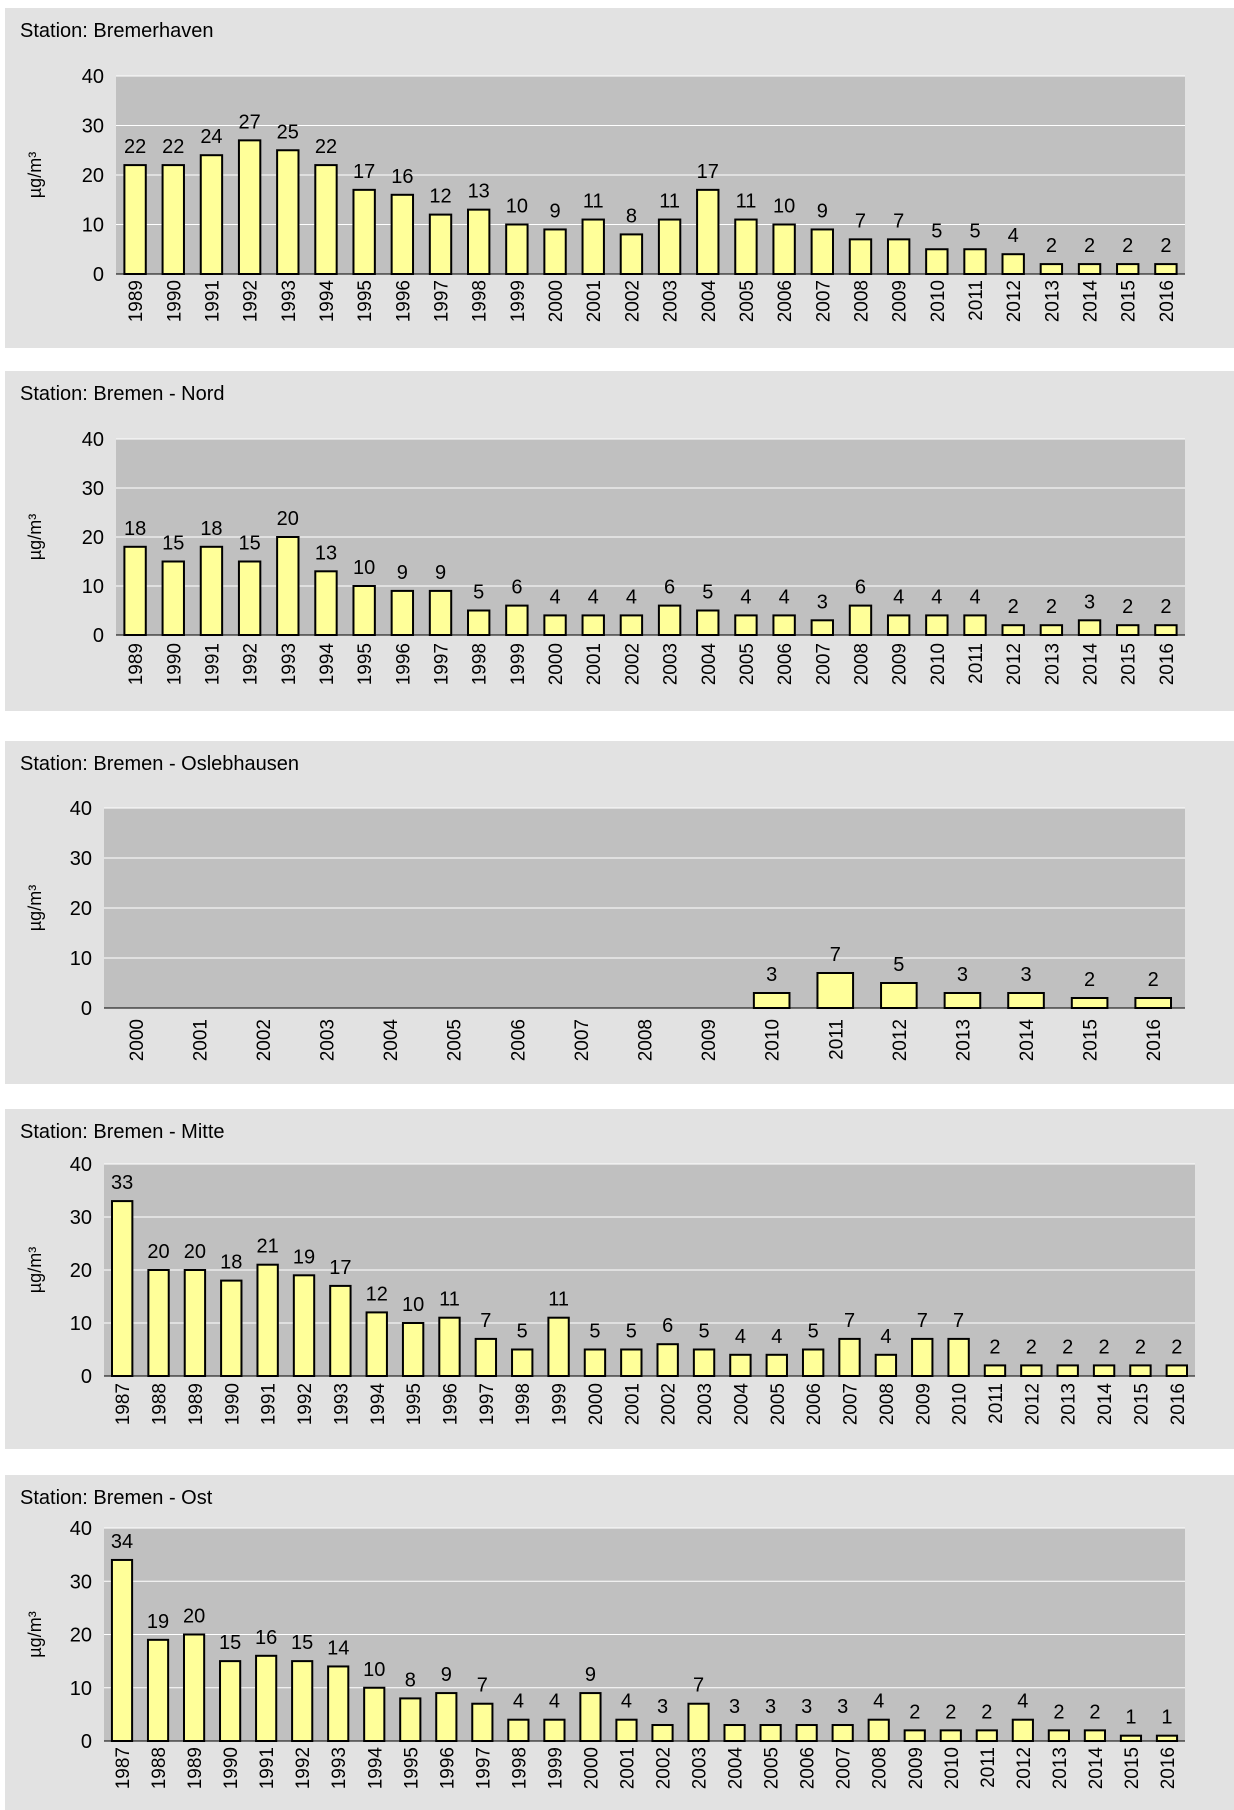 The width and height of the screenshot is (1234, 1810). Describe the element at coordinates (952, 1768) in the screenshot. I see `x-tick-label: 2010` at that location.